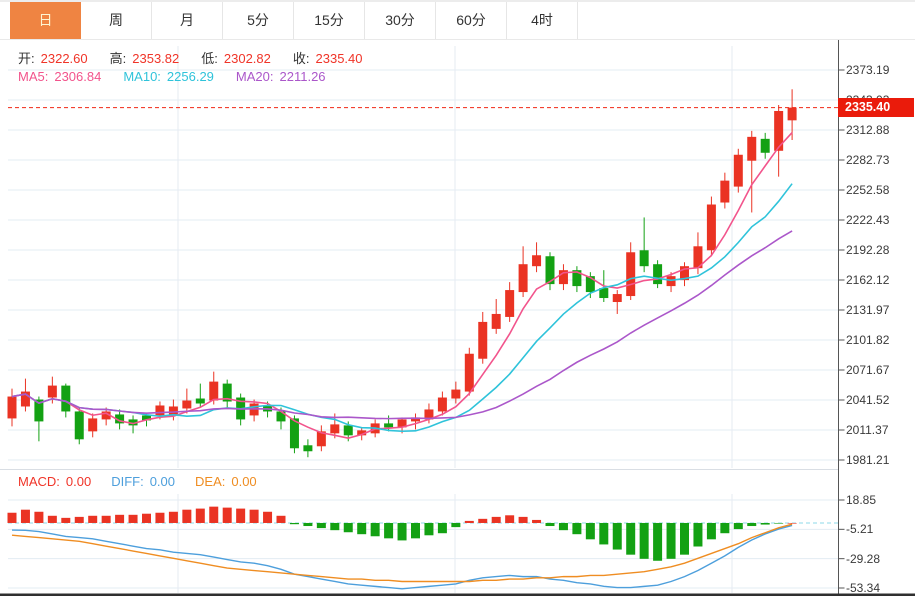  Describe the element at coordinates (64, 58) in the screenshot. I see `open-value: 2322.60` at that location.